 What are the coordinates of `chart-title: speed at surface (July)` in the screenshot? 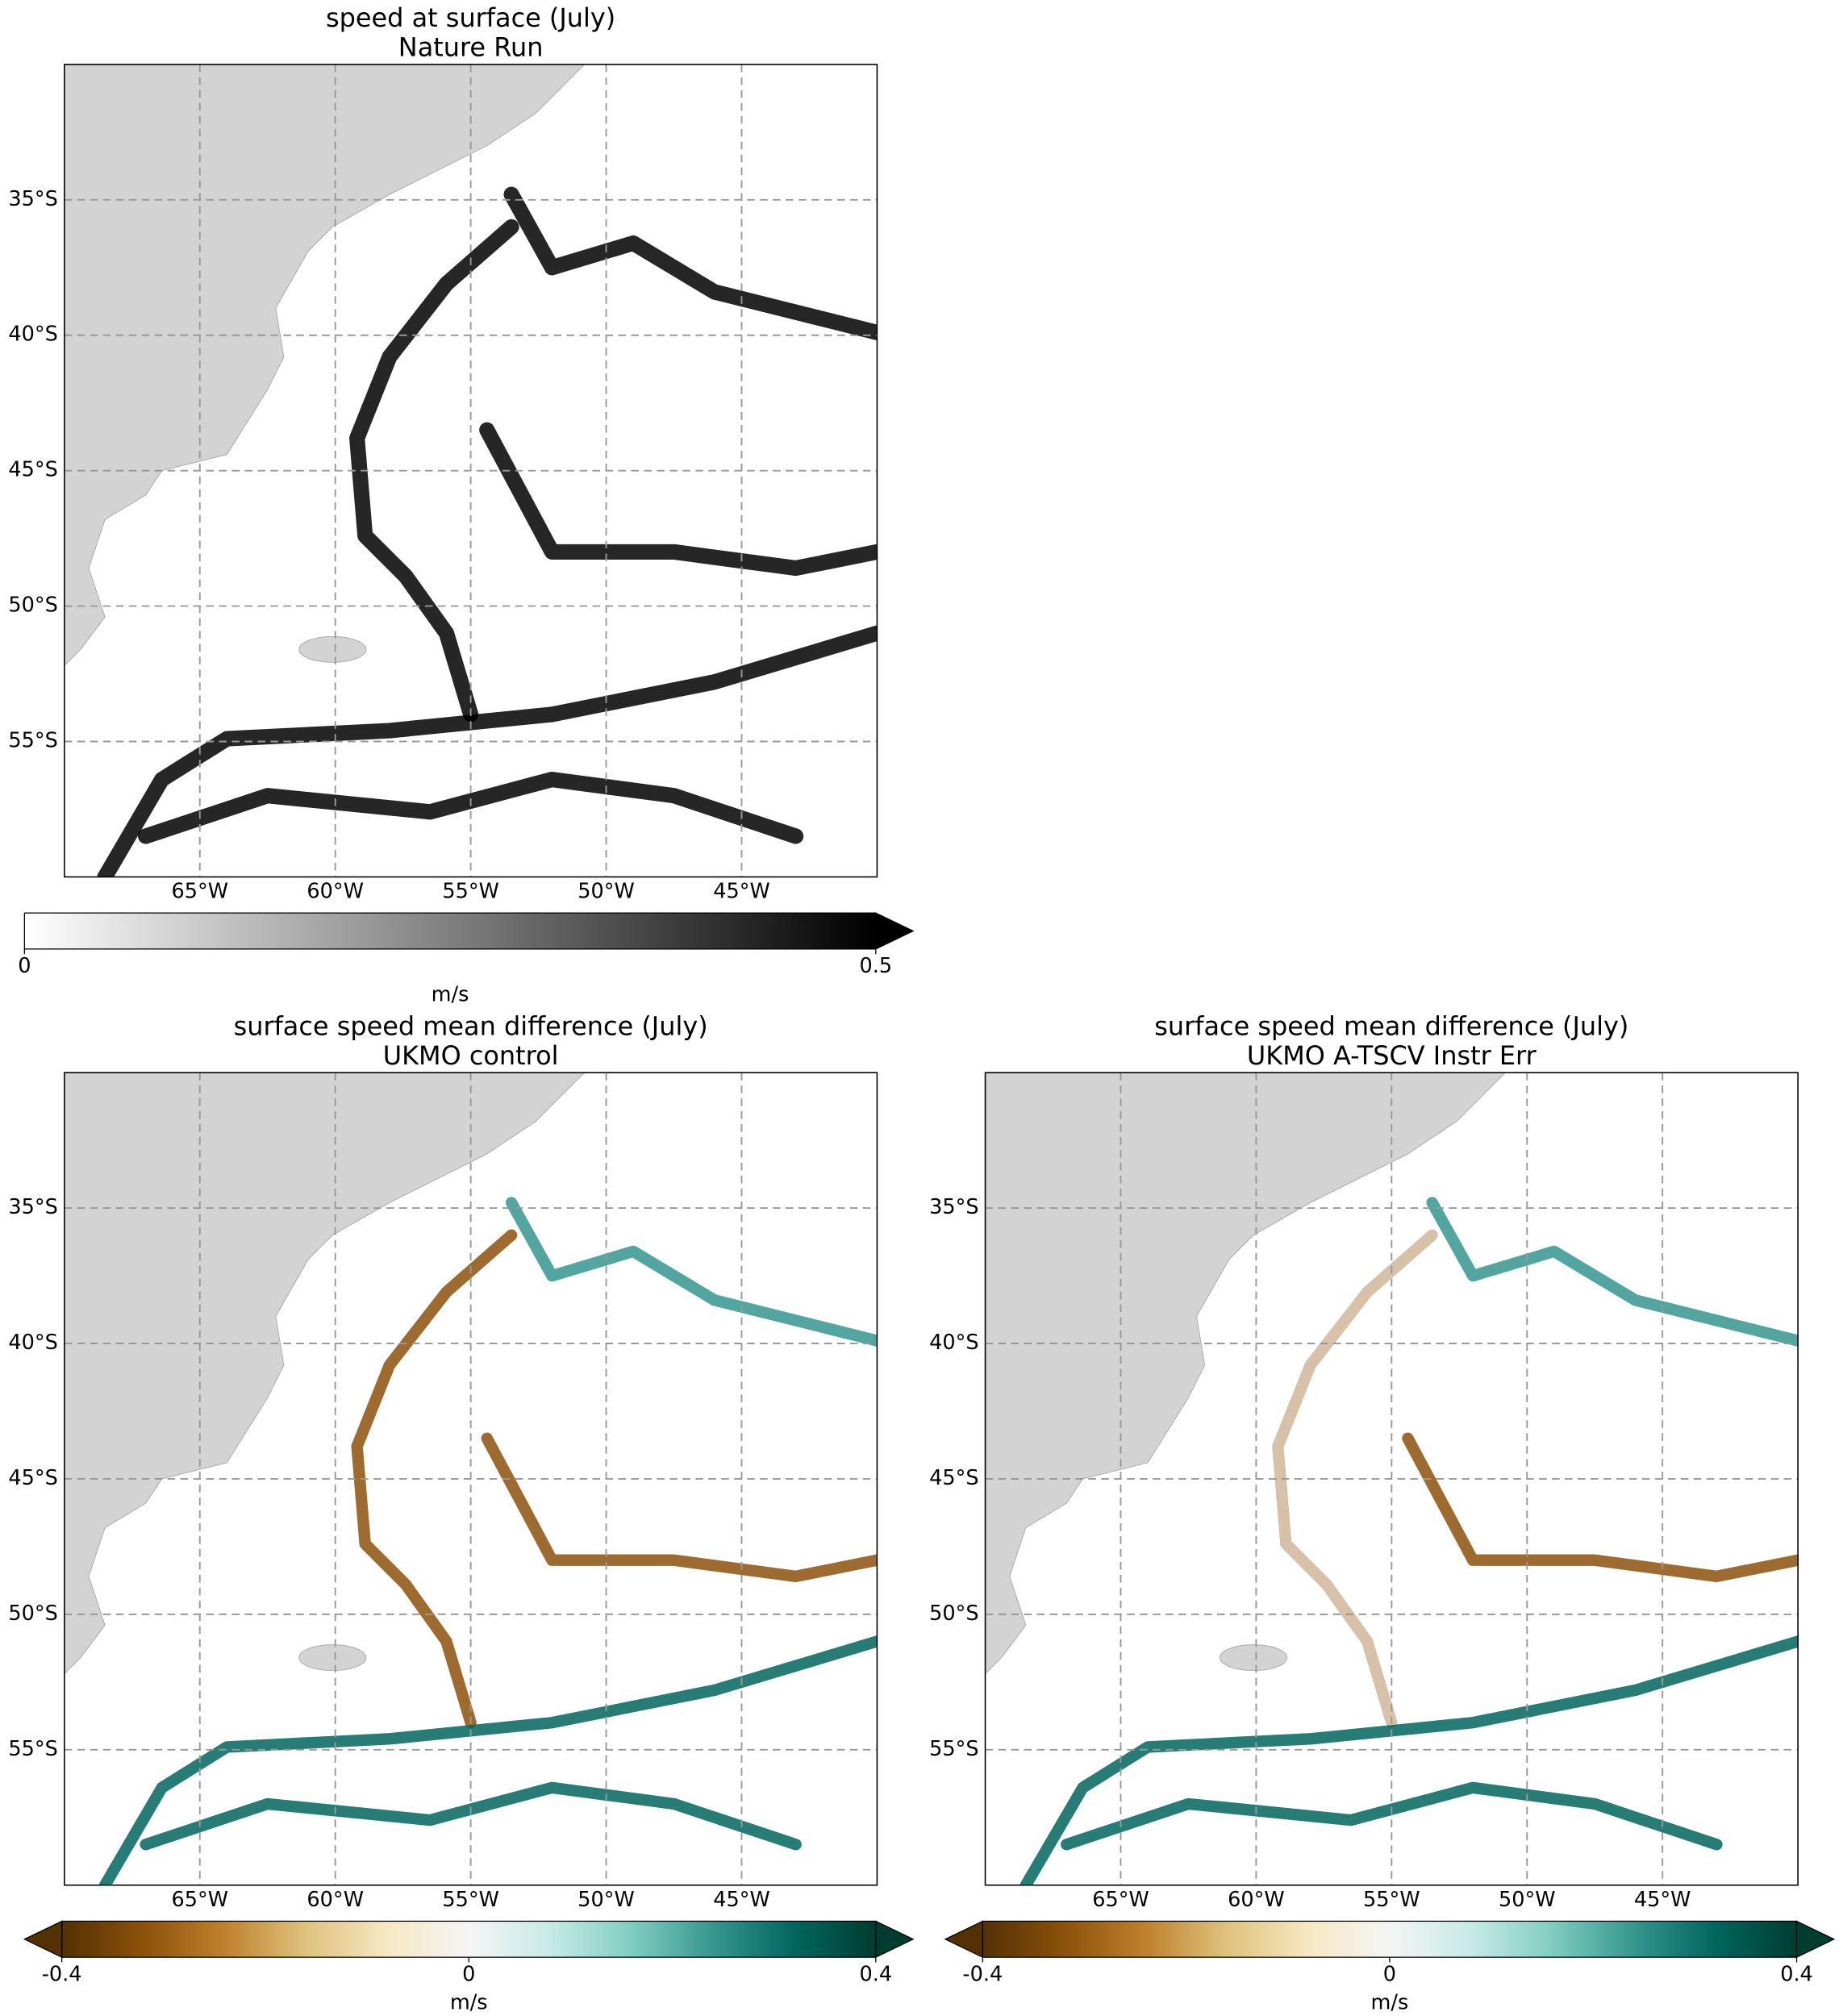 It's located at (470, 17).